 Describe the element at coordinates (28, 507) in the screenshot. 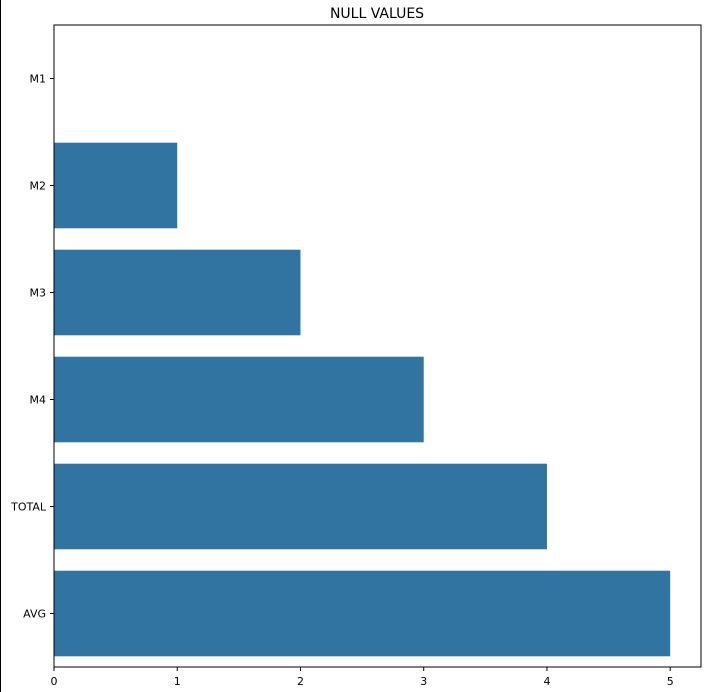

I see `y-tick-label: TOTAL` at that location.